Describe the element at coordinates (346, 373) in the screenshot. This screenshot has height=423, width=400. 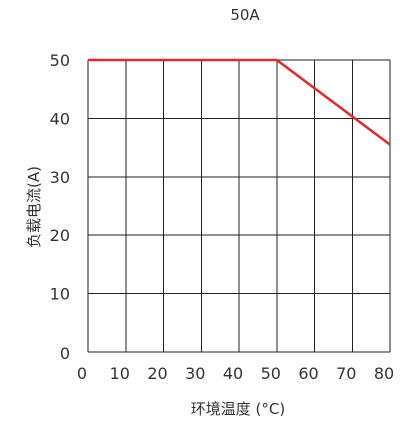
I see `x-tick-label: 70` at that location.